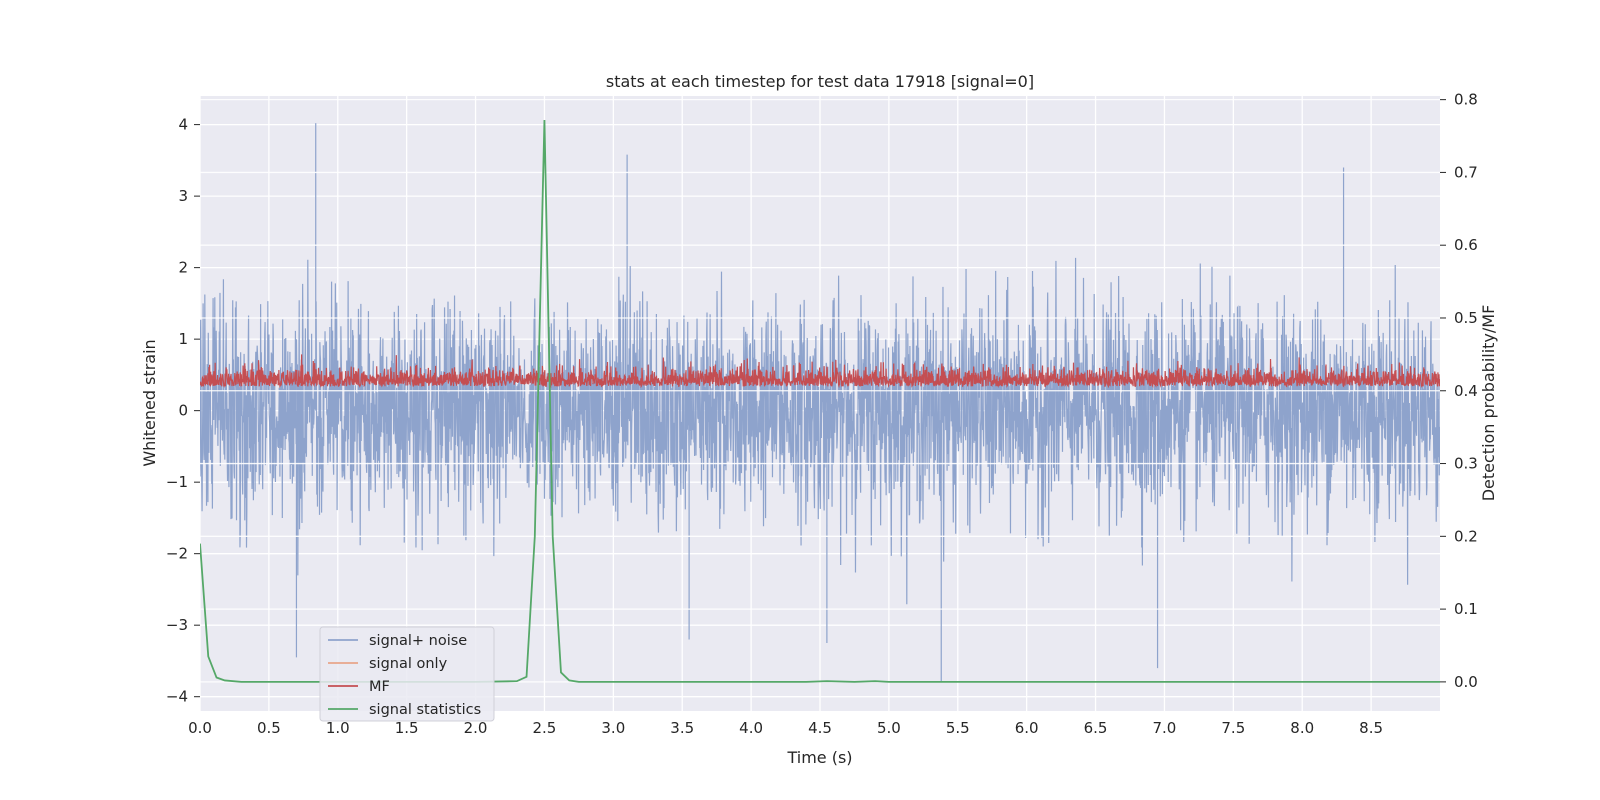 The height and width of the screenshot is (800, 1600). I want to click on y-right-tick-label: 0.6, so click(1466, 245).